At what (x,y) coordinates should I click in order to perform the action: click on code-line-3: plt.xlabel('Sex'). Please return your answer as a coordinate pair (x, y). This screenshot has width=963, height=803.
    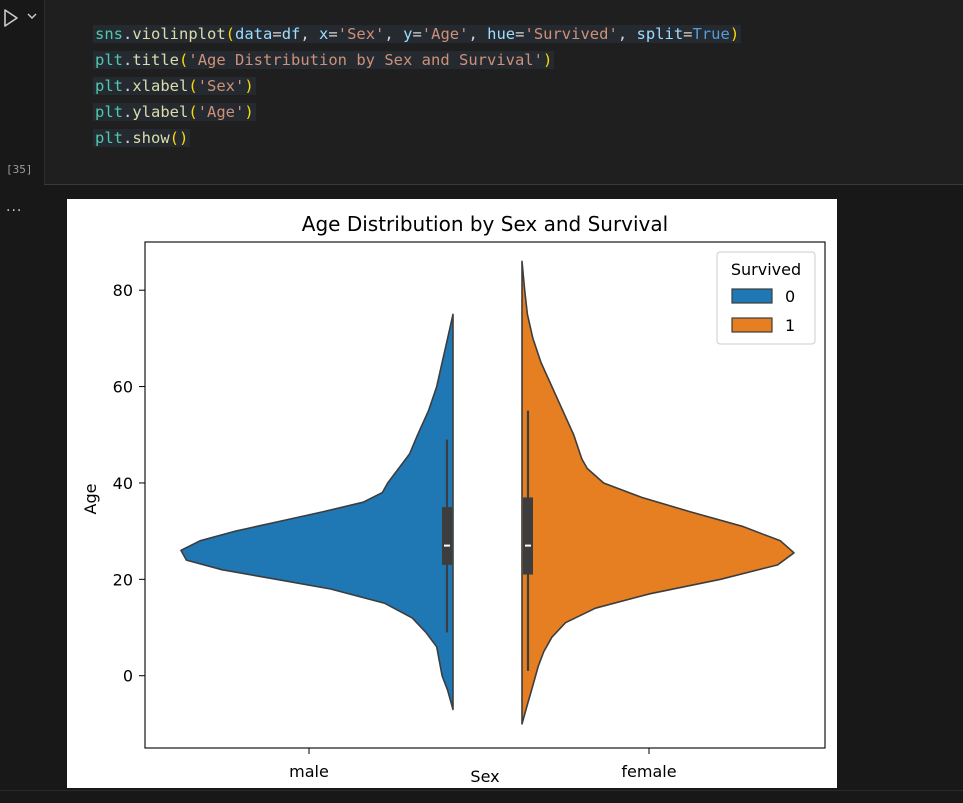
    Looking at the image, I should click on (174, 86).